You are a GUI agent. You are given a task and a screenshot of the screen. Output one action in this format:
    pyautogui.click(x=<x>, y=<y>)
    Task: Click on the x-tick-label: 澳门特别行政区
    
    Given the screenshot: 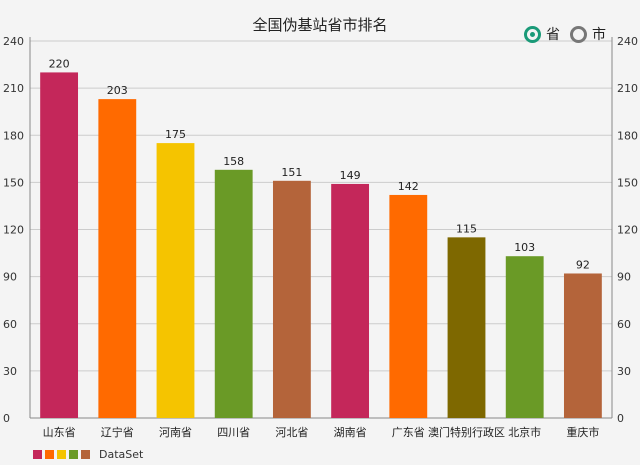 What is the action you would take?
    pyautogui.click(x=466, y=432)
    